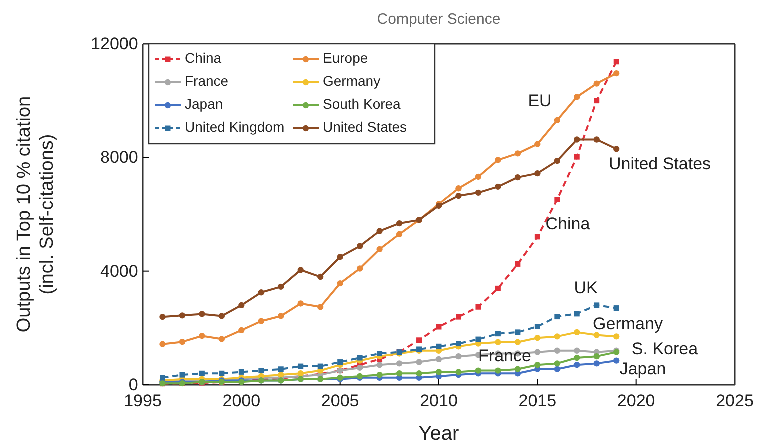 The width and height of the screenshot is (762, 446). Describe the element at coordinates (636, 401) in the screenshot. I see `x-tick-label: 2020` at that location.